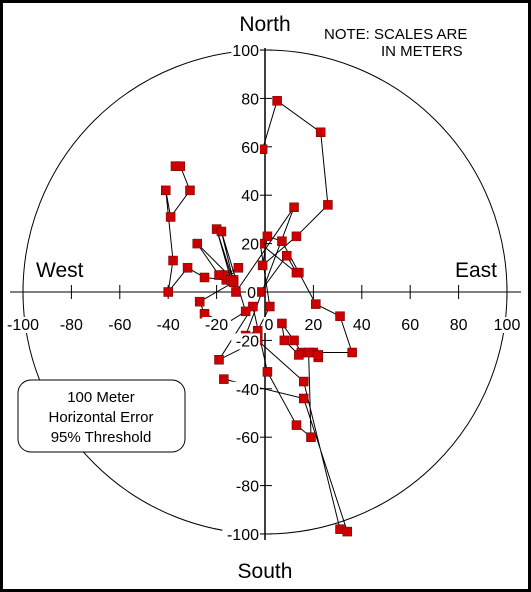 This screenshot has width=531, height=592. What do you see at coordinates (265, 571) in the screenshot?
I see `south-label: South` at bounding box center [265, 571].